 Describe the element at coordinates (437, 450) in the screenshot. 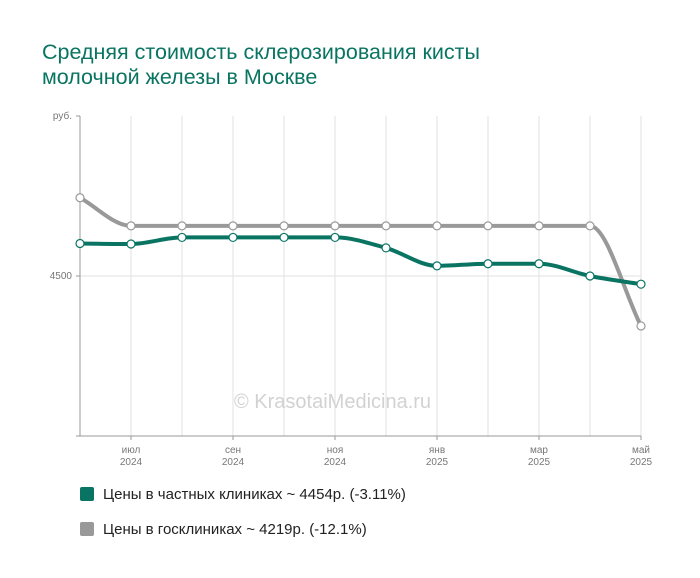

I see `x-tick-label-month: янв` at that location.